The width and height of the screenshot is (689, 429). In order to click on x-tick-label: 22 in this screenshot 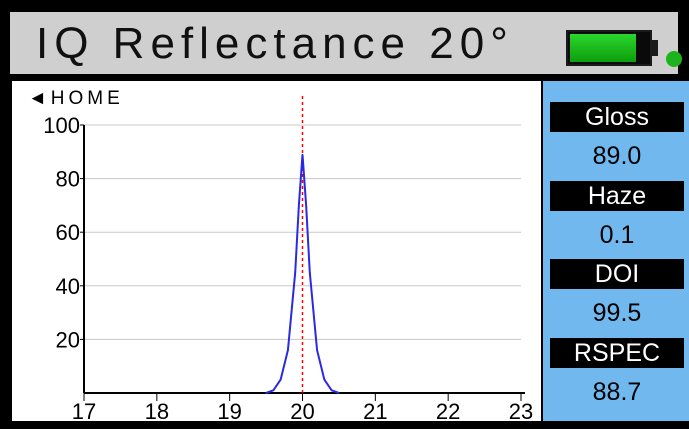, I will do `click(448, 411)`.